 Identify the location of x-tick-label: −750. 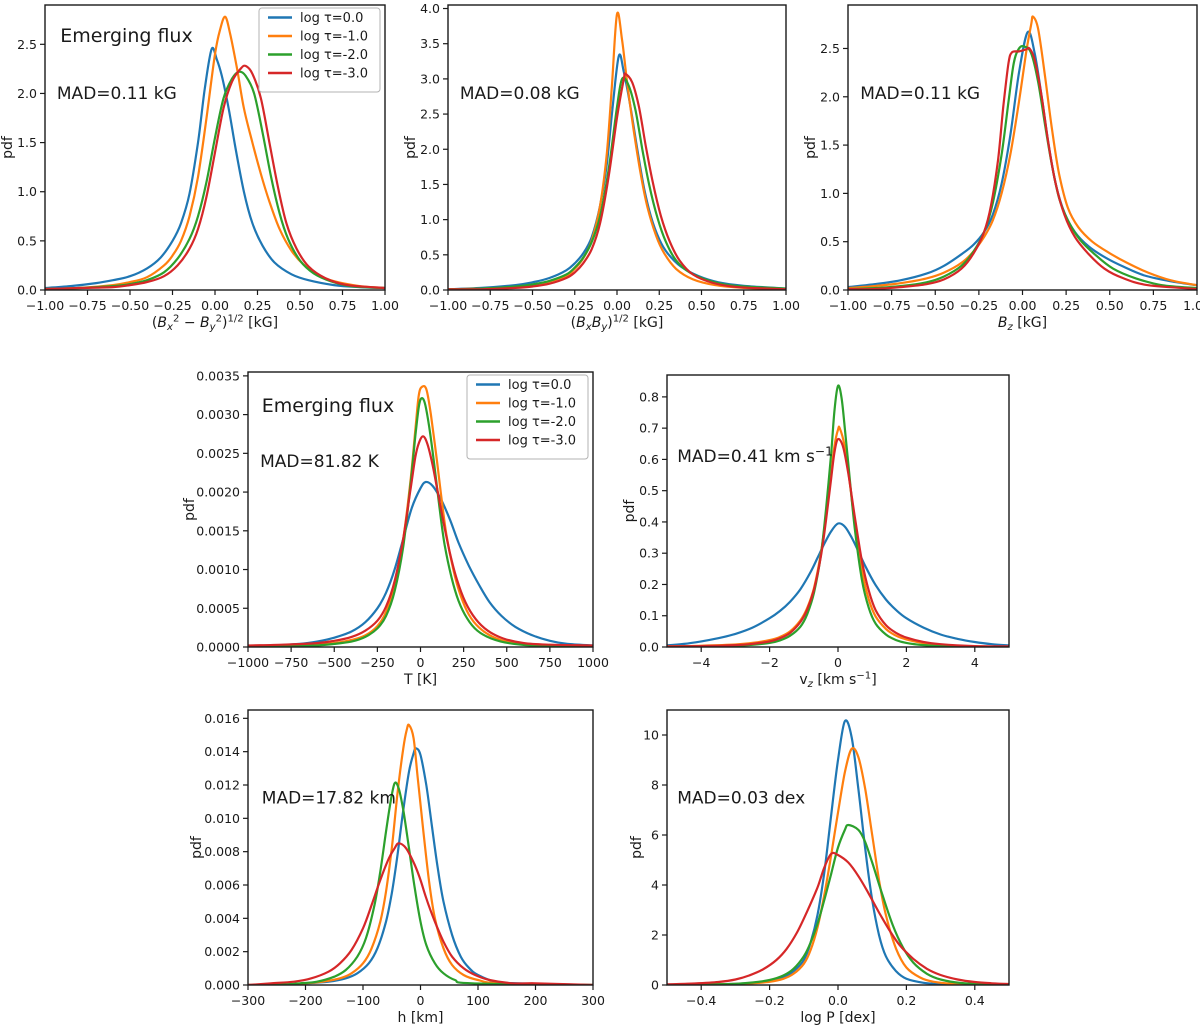
(291, 662).